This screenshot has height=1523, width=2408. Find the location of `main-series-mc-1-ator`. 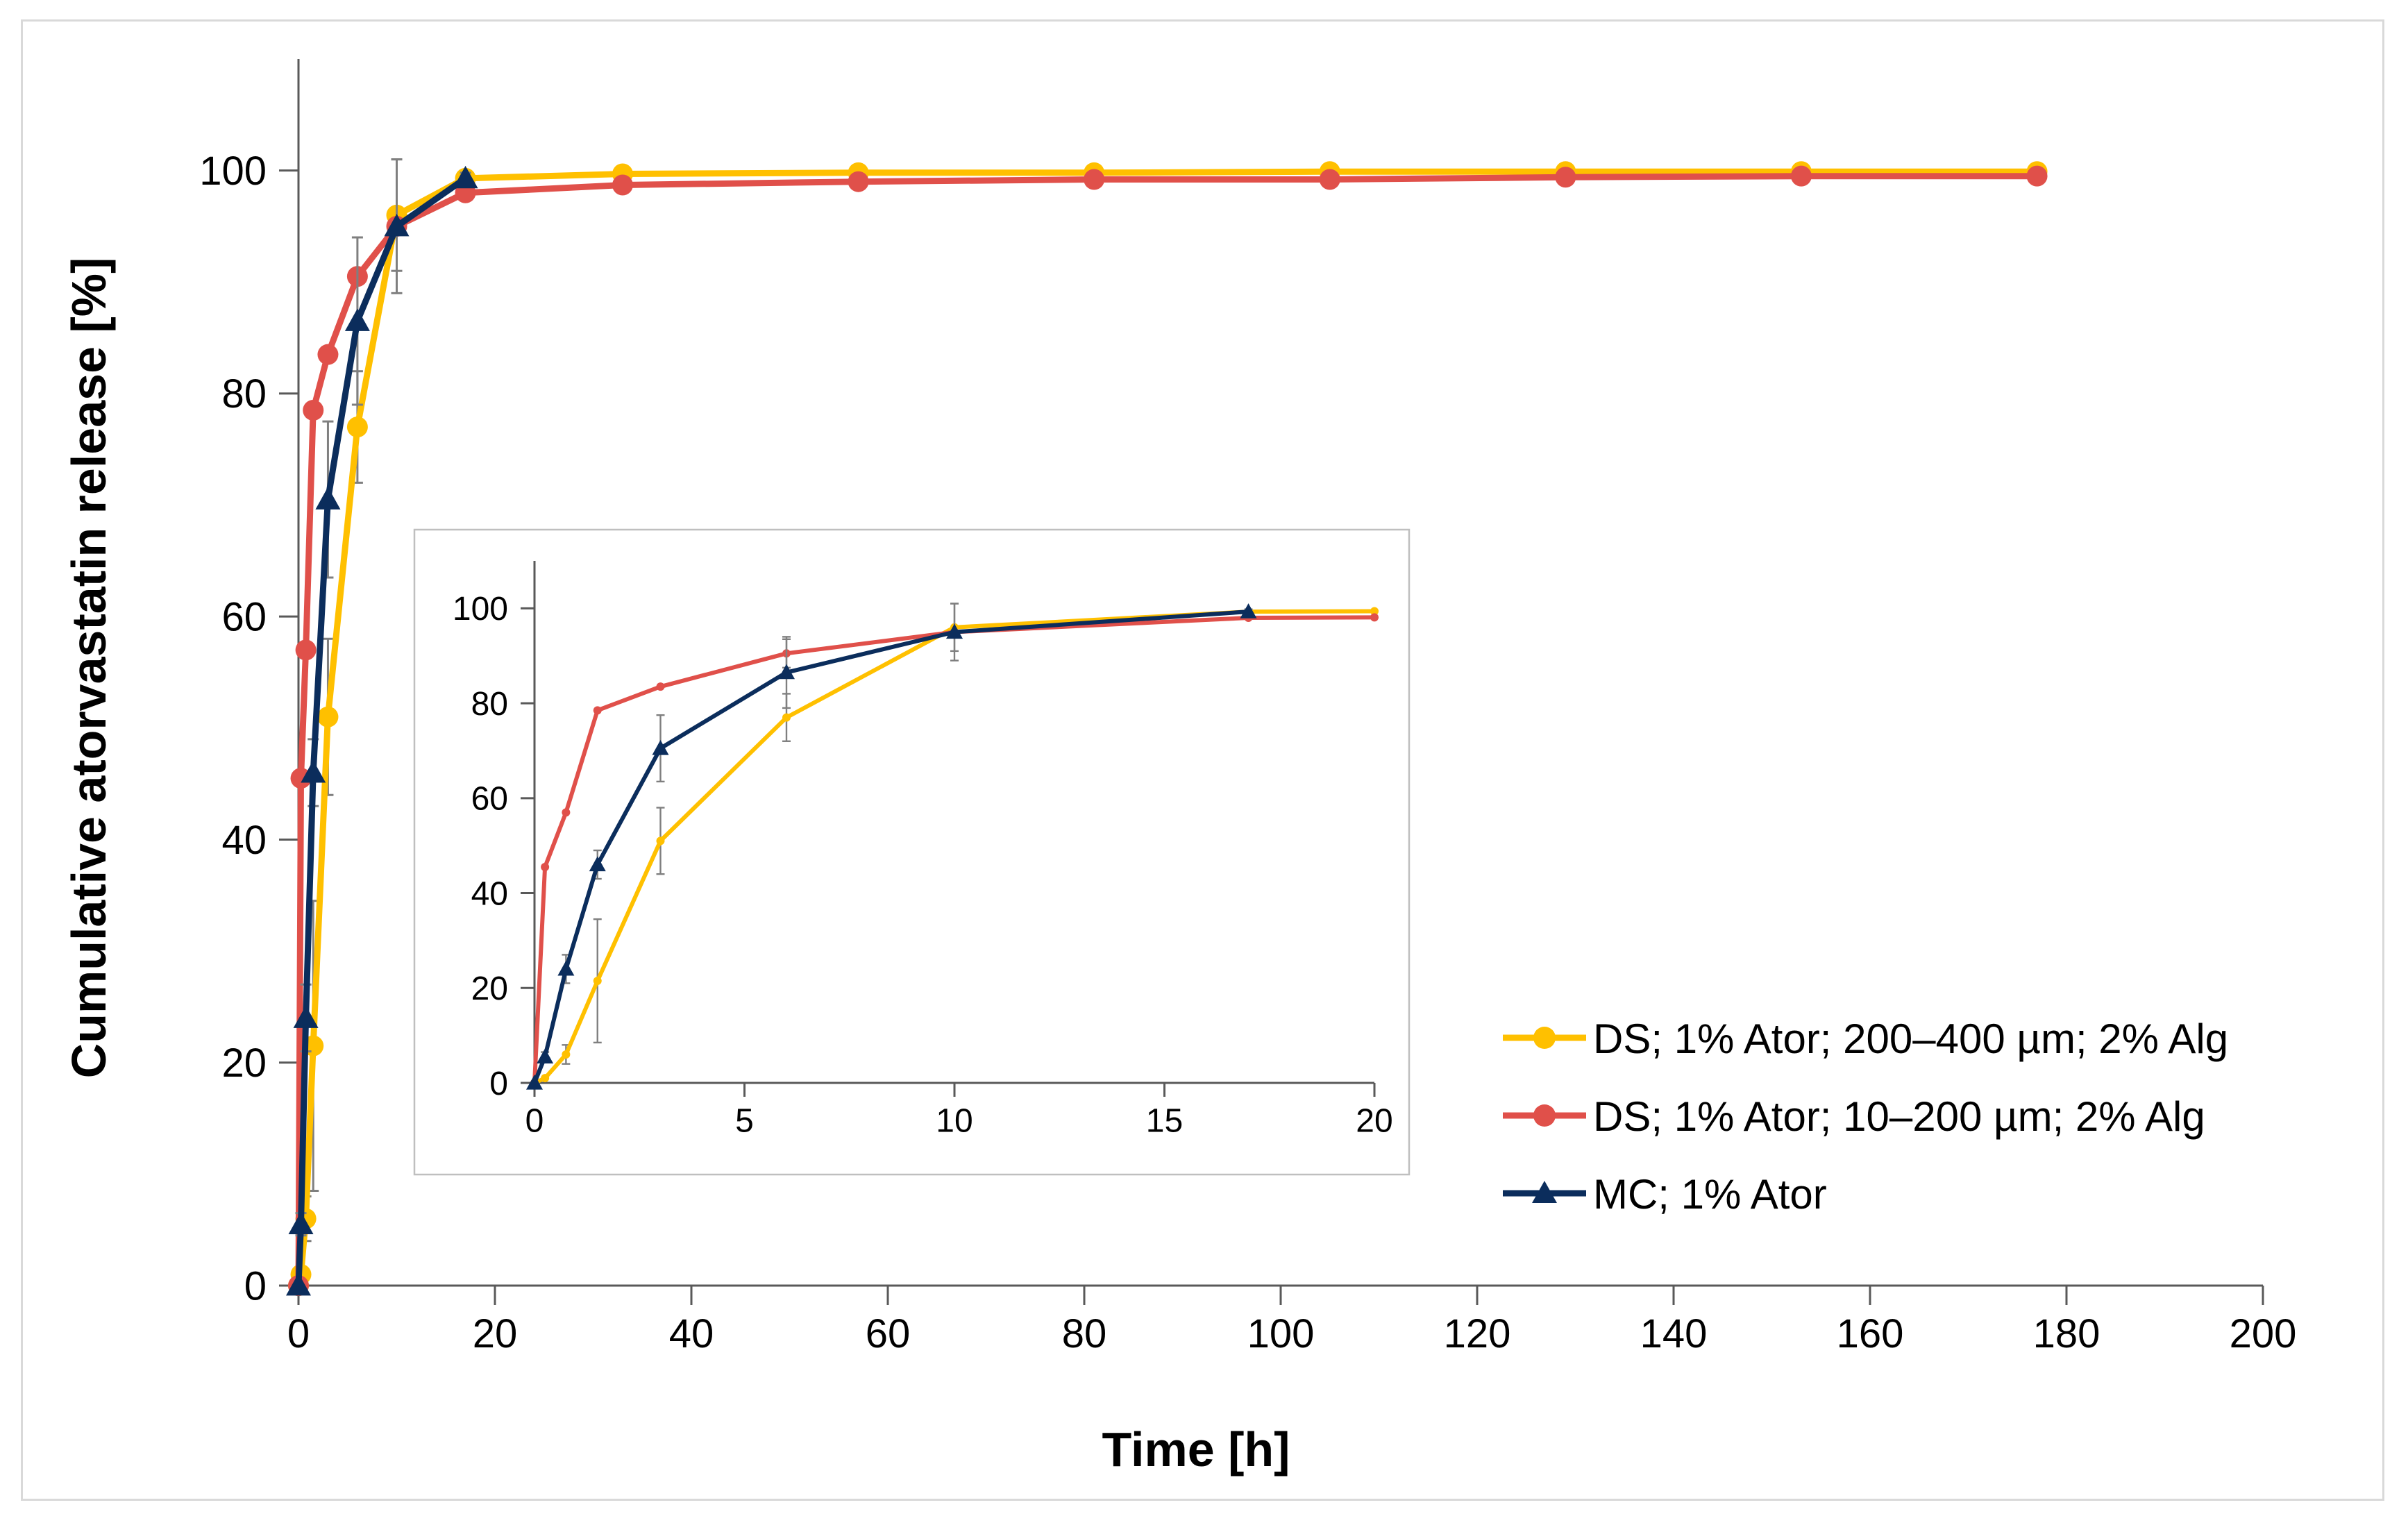

main-series-mc-1-ator is located at coordinates (382, 727).